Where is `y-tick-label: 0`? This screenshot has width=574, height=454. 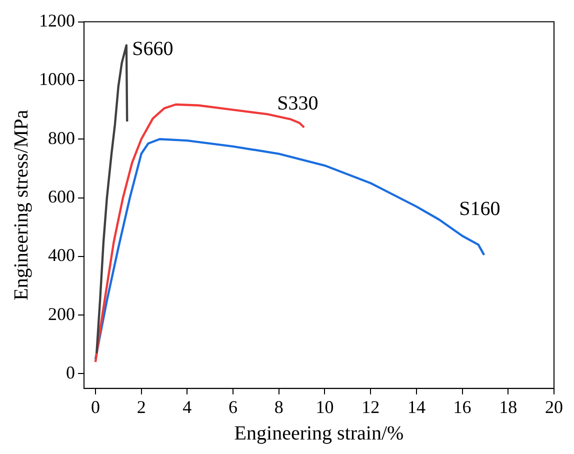 y-tick-label: 0 is located at coordinates (70, 372).